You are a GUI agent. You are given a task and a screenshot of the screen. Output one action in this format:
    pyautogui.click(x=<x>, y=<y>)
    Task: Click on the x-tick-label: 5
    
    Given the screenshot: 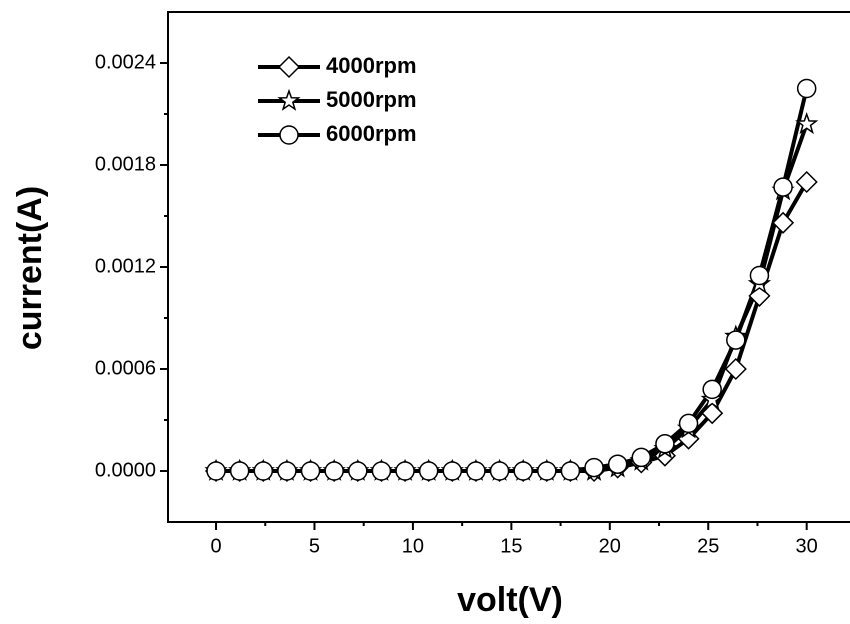 What is the action you would take?
    pyautogui.click(x=314, y=546)
    